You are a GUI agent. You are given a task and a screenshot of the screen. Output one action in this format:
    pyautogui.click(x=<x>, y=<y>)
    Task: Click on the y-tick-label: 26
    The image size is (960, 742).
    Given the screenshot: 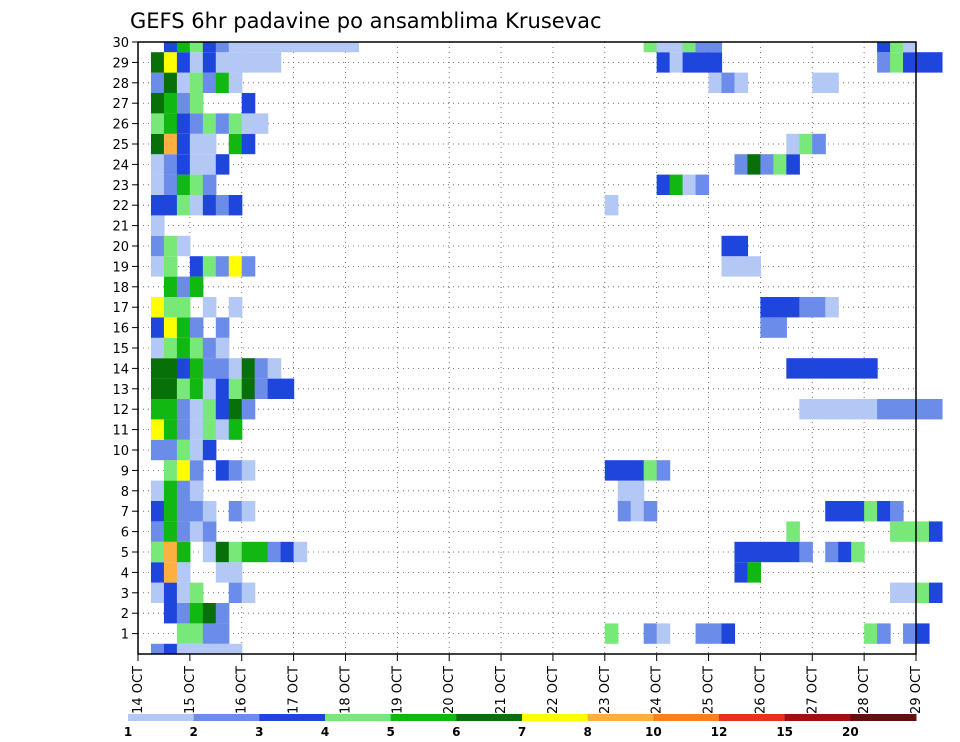 What is the action you would take?
    pyautogui.click(x=120, y=125)
    